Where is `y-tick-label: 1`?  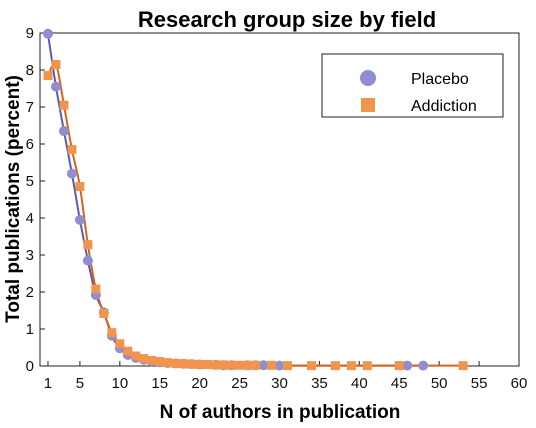 y-tick-label: 1 is located at coordinates (30, 329).